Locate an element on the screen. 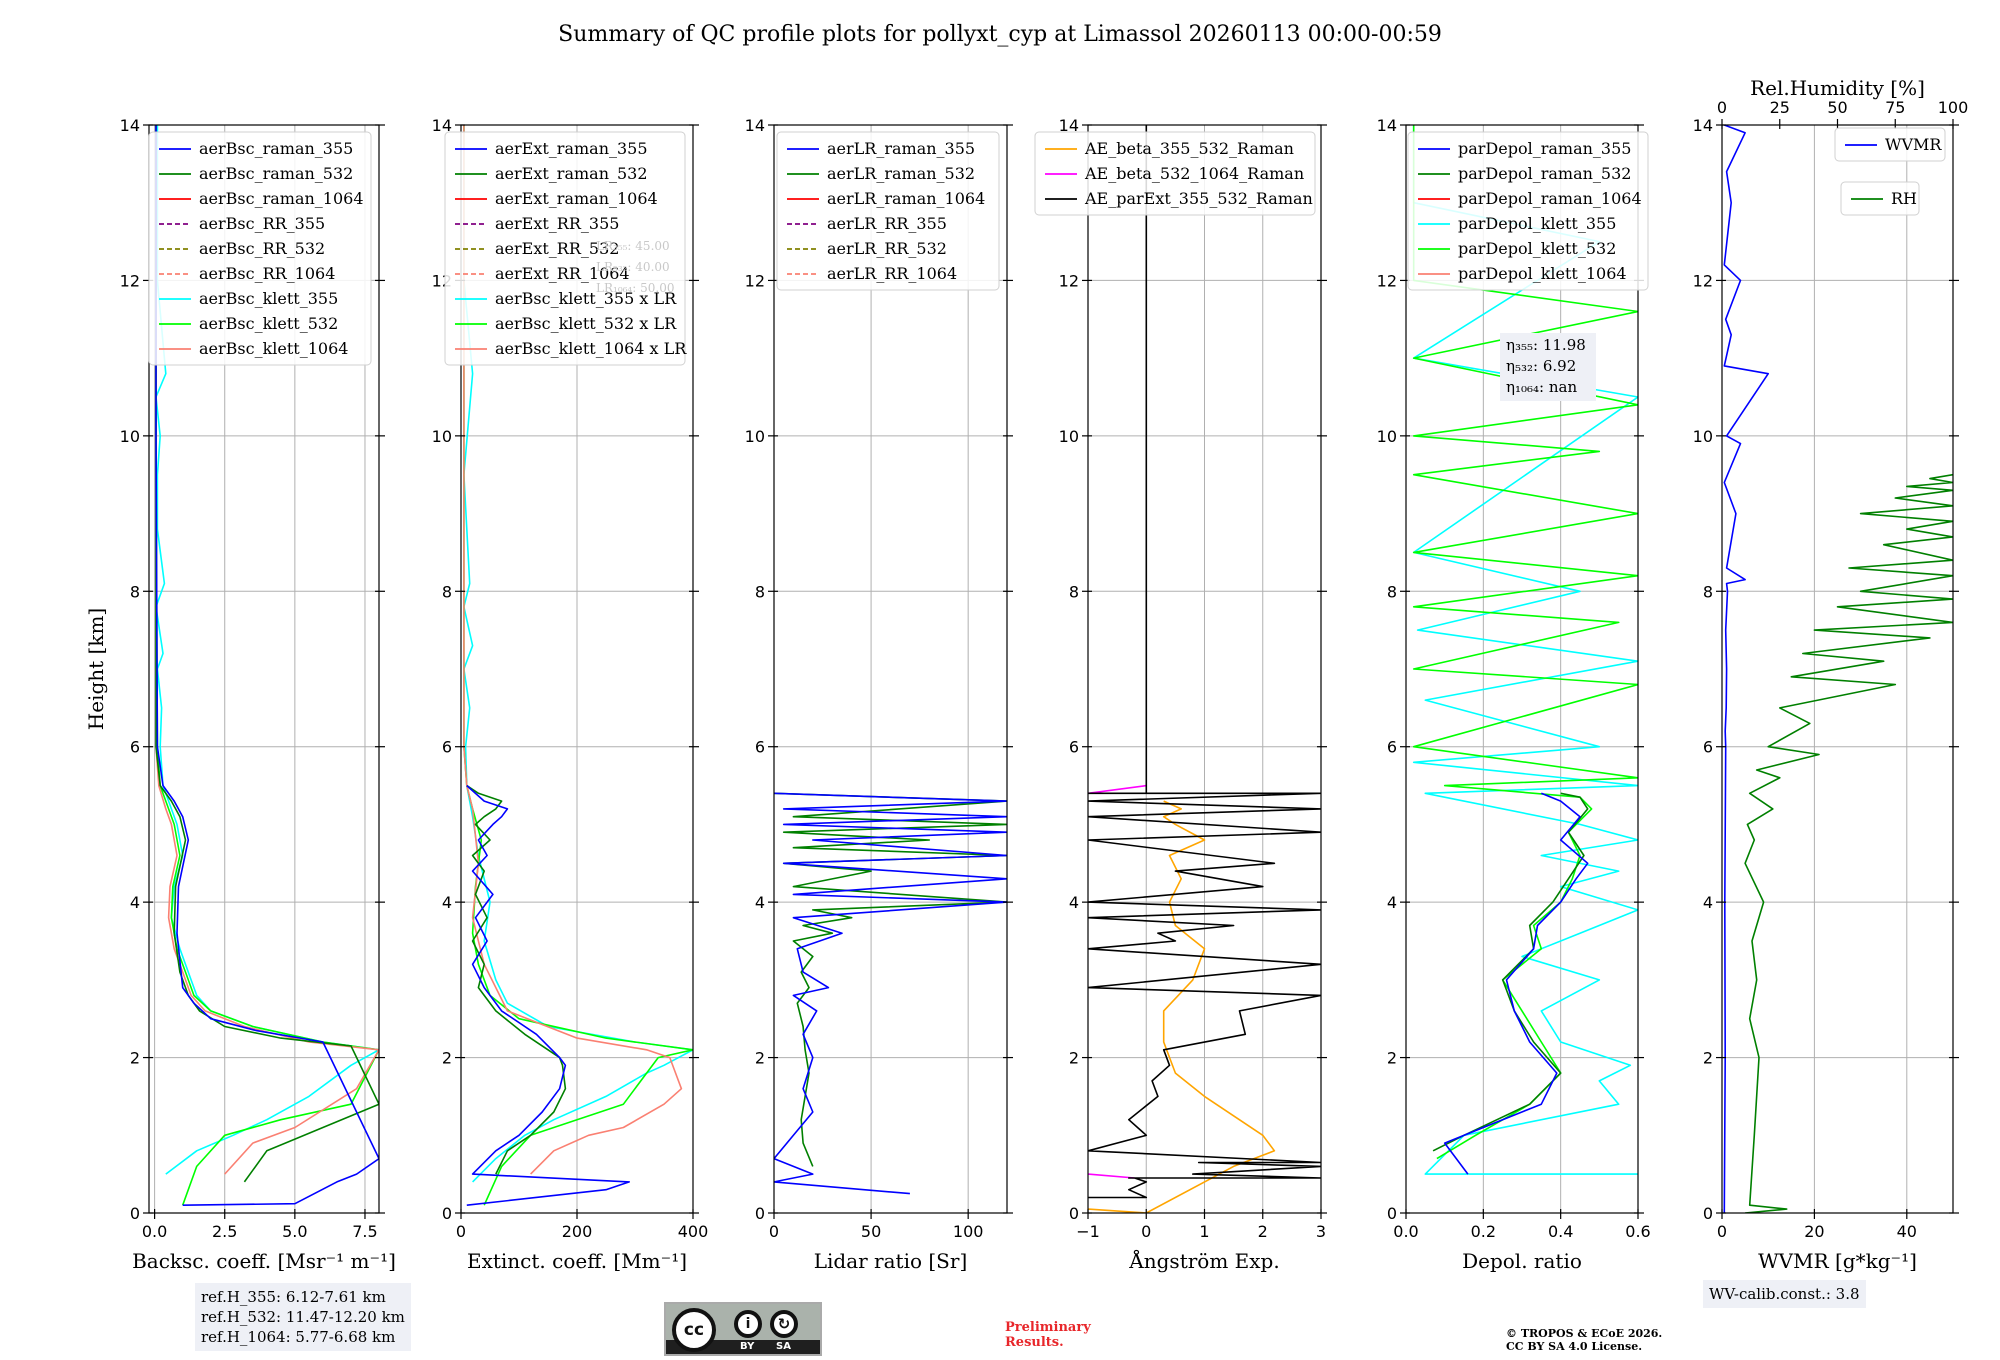 This screenshot has height=1360, width=2000. x-tick-label: −1 is located at coordinates (1088, 1231).